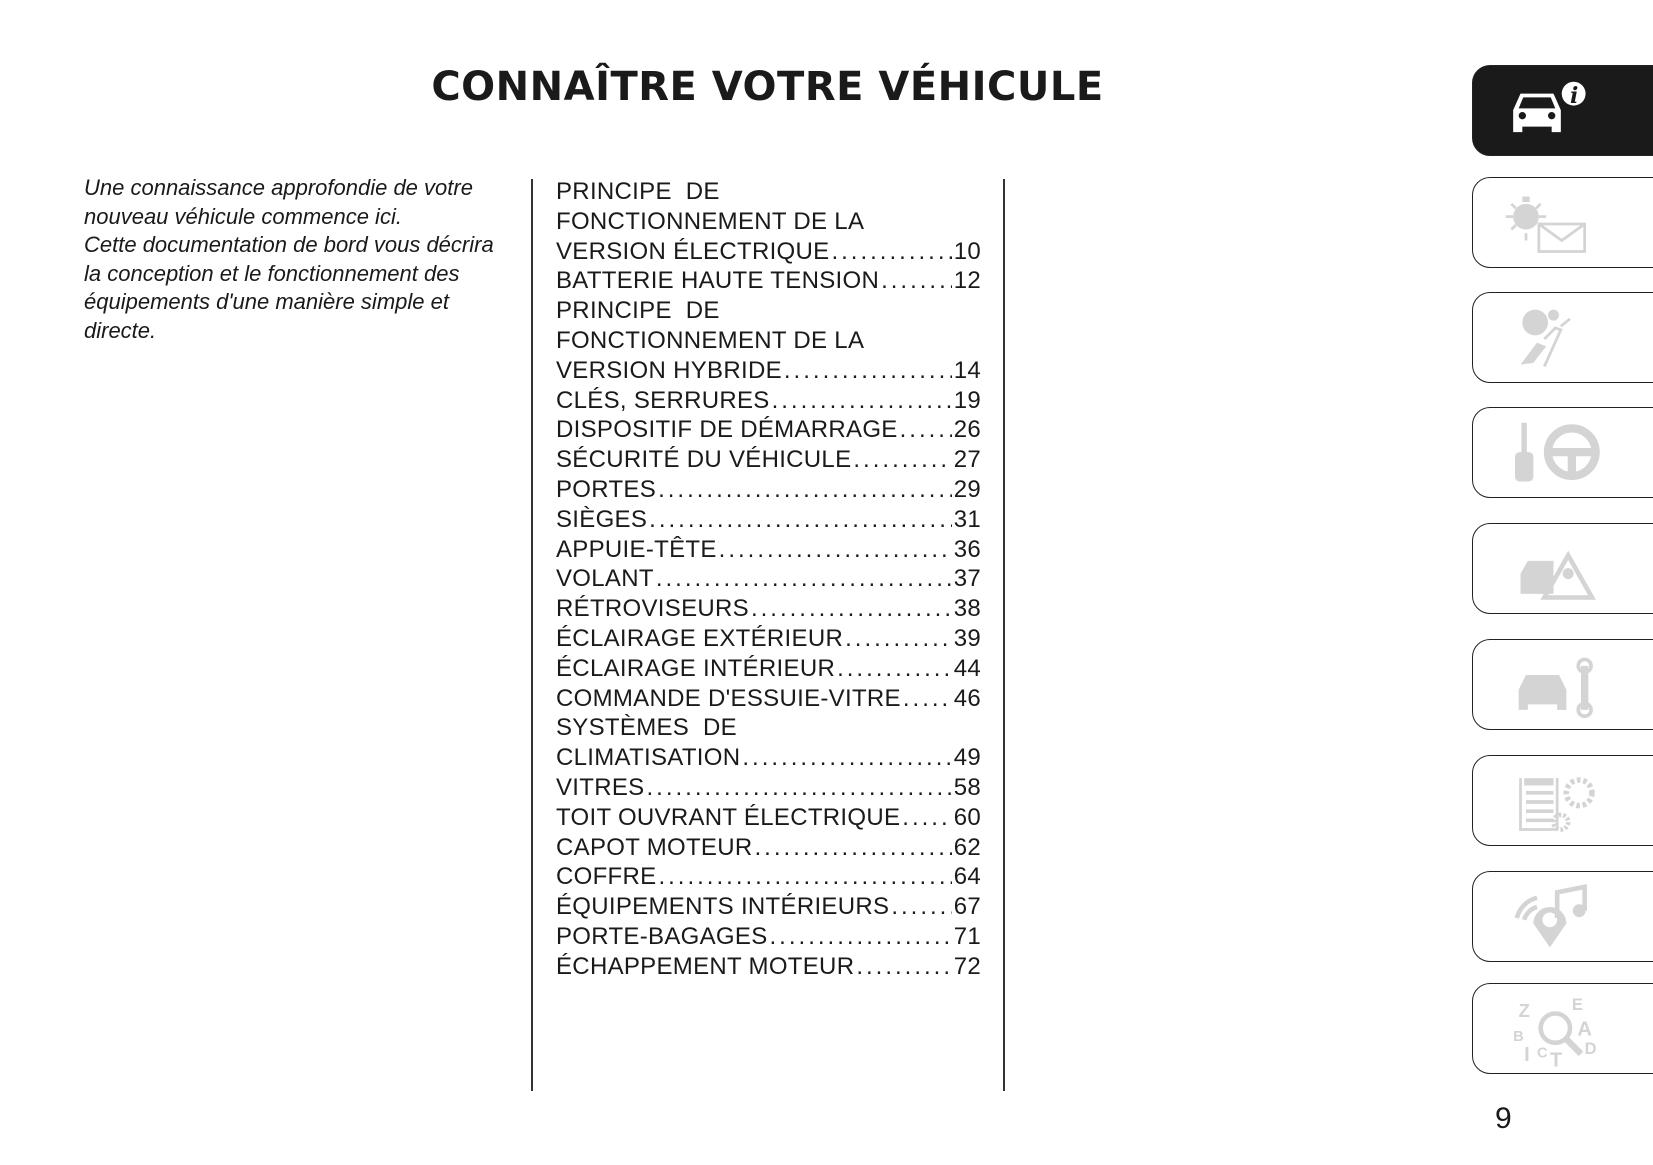 The image size is (1653, 1165). What do you see at coordinates (1542, 1054) in the screenshot?
I see `svg-text: C` at bounding box center [1542, 1054].